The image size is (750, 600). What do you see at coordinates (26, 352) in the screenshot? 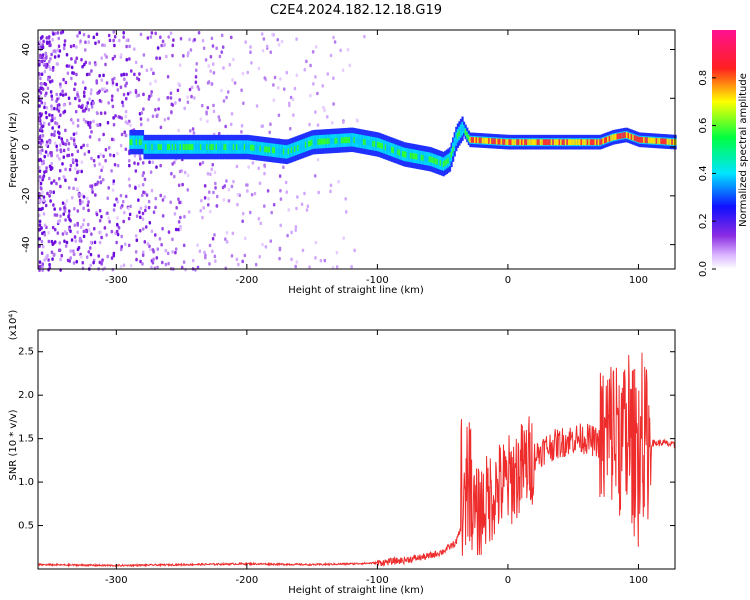
I see `snr-y-tick-label: 2.5` at bounding box center [26, 352].